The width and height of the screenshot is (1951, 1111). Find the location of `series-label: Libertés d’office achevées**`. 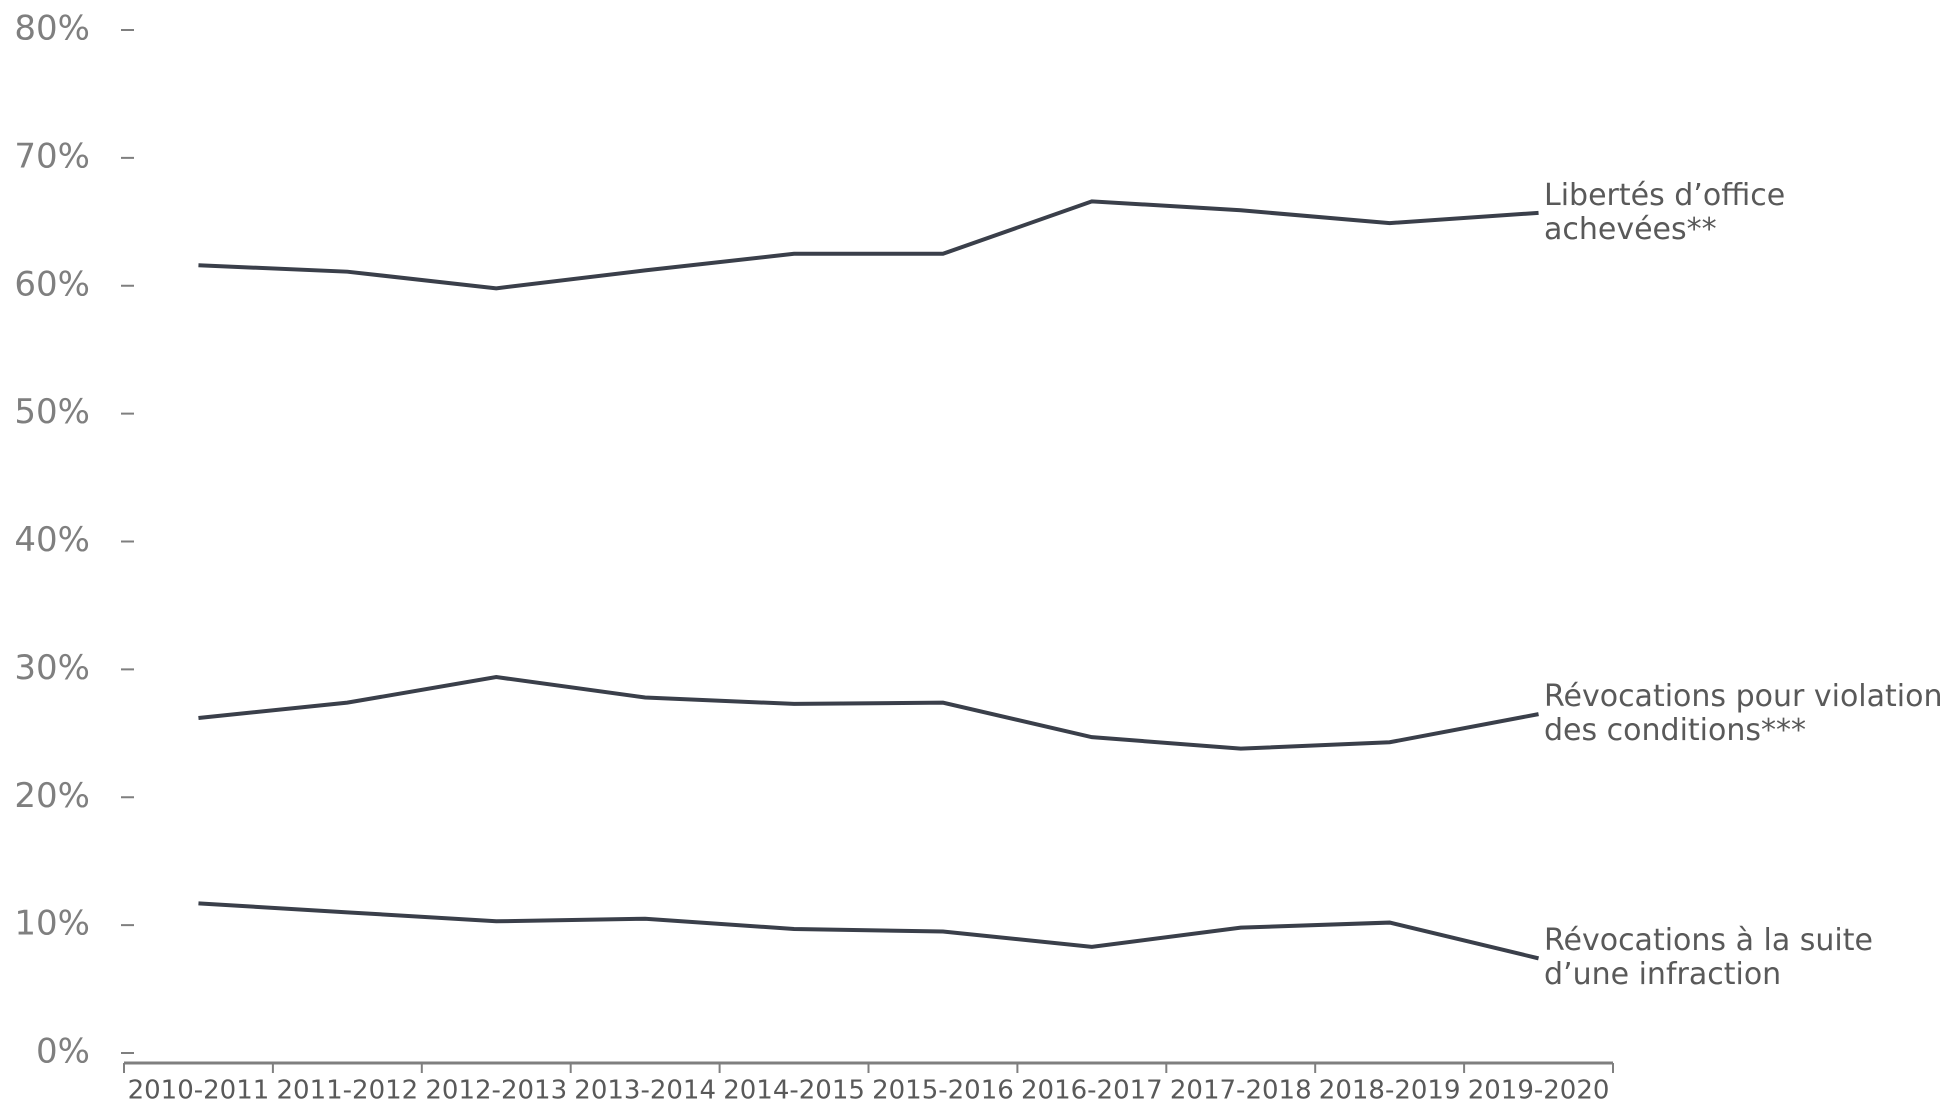

series-label: Libertés d’office achevées** is located at coordinates (1665, 212).